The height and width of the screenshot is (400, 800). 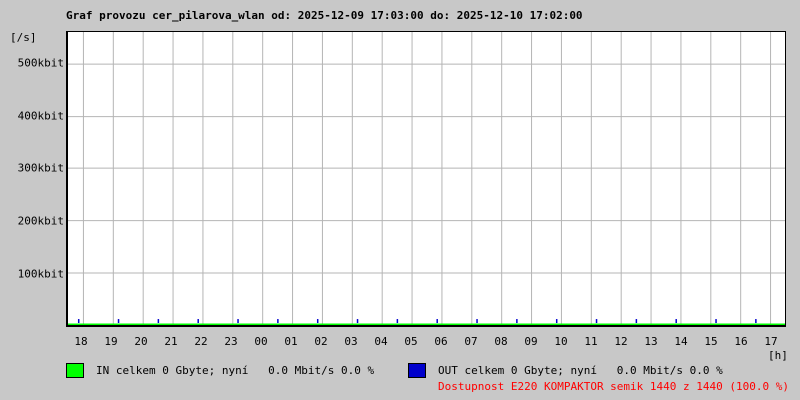 I want to click on x-axis-tick-label: 13, so click(x=651, y=341).